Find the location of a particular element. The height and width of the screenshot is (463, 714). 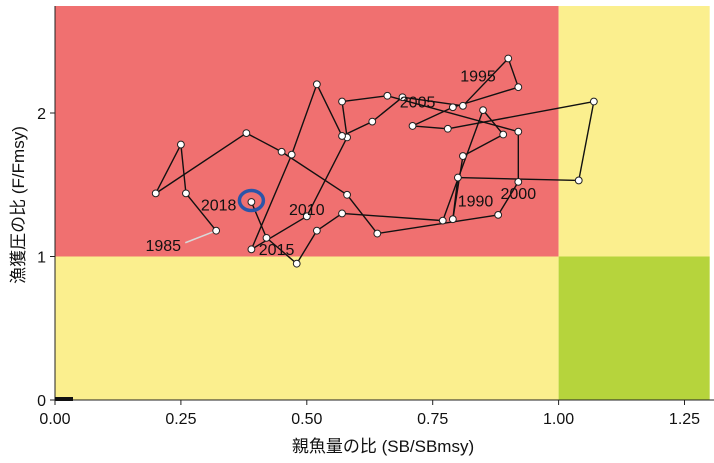

year-label-2018: 2018 is located at coordinates (219, 206).